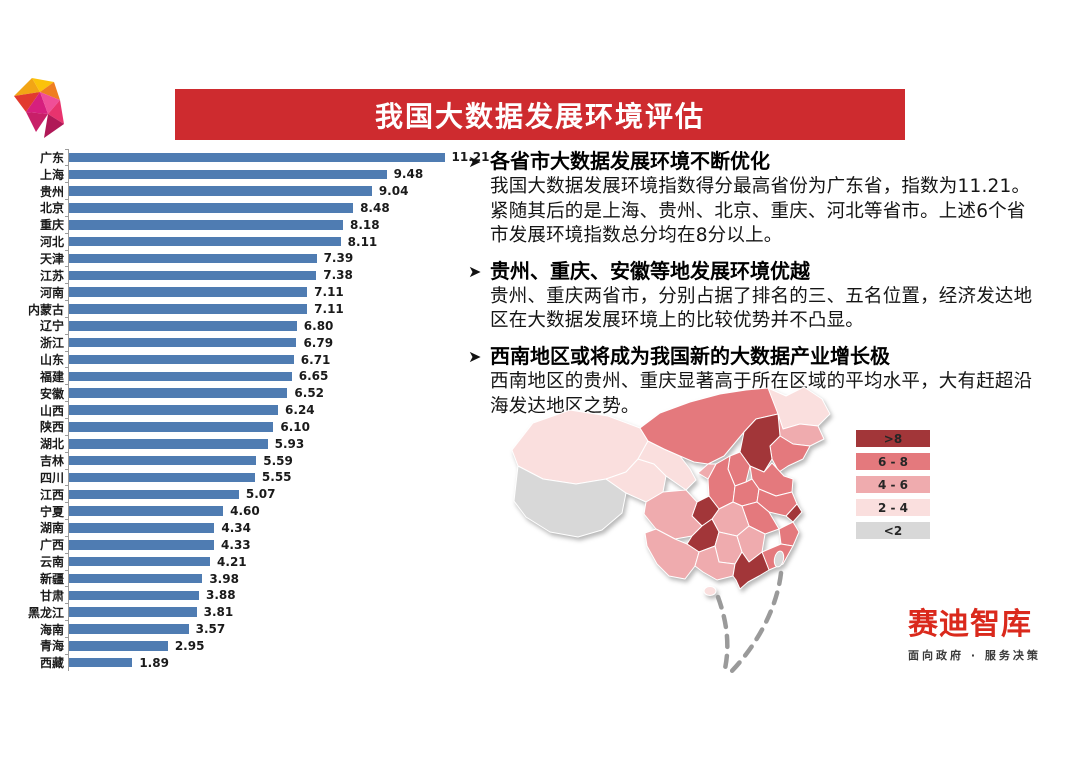  What do you see at coordinates (650, 270) in the screenshot?
I see `bullet-heading: 贵州、重庆、安徽等地发展环境优越` at bounding box center [650, 270].